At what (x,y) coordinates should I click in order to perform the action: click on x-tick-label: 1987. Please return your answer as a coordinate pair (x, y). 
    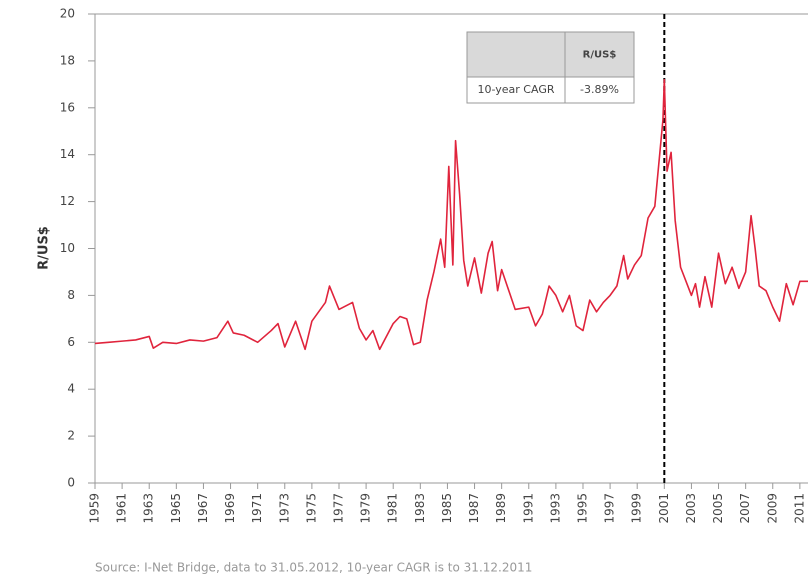
    Looking at the image, I should click on (474, 508).